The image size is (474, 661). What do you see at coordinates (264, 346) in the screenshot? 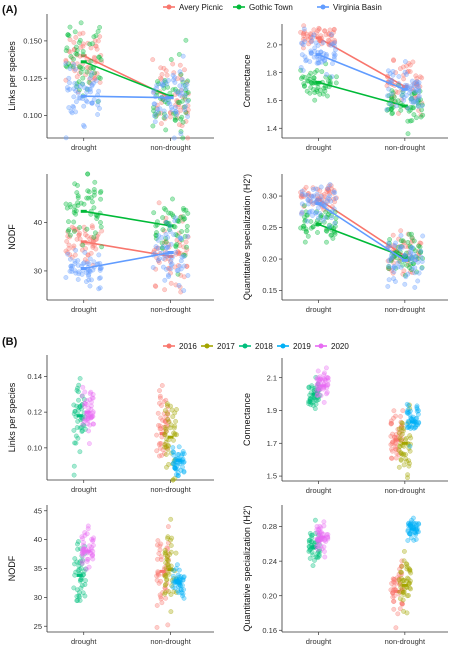
I see `legend-label: 2018` at bounding box center [264, 346].